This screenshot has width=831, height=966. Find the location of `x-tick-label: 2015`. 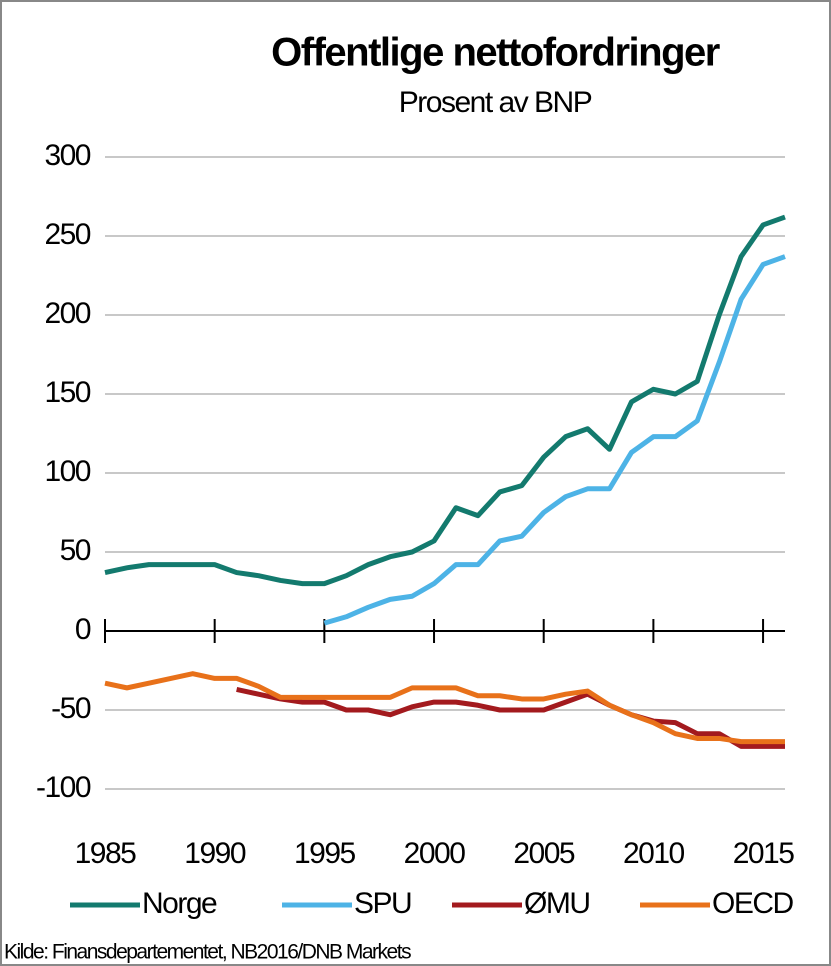

x-tick-label: 2015 is located at coordinates (764, 853).